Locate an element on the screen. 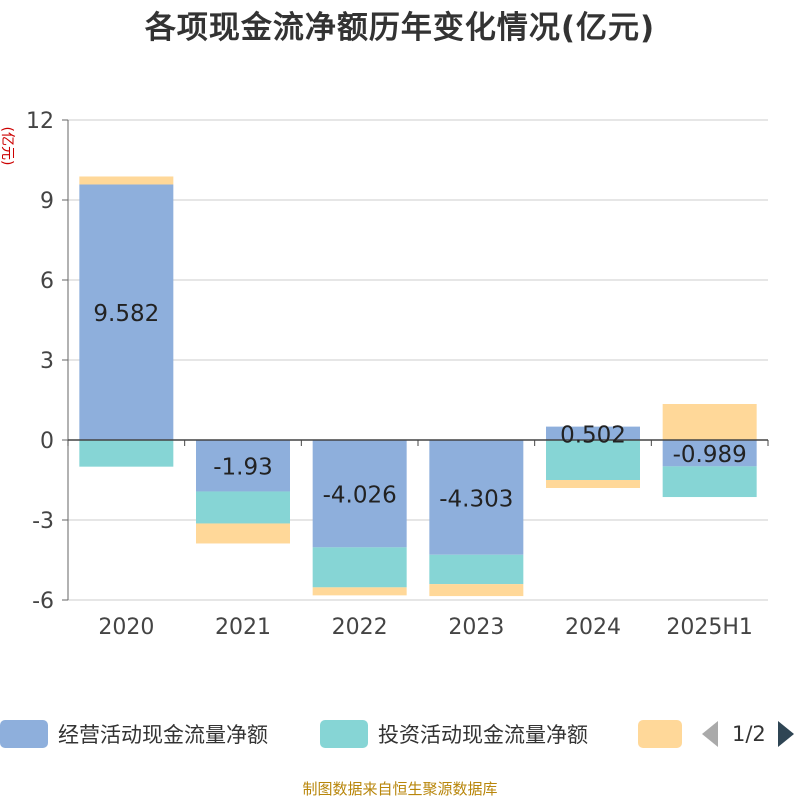 This screenshot has height=800, width=800. legend-page-indicator: 1/2 is located at coordinates (749, 734).